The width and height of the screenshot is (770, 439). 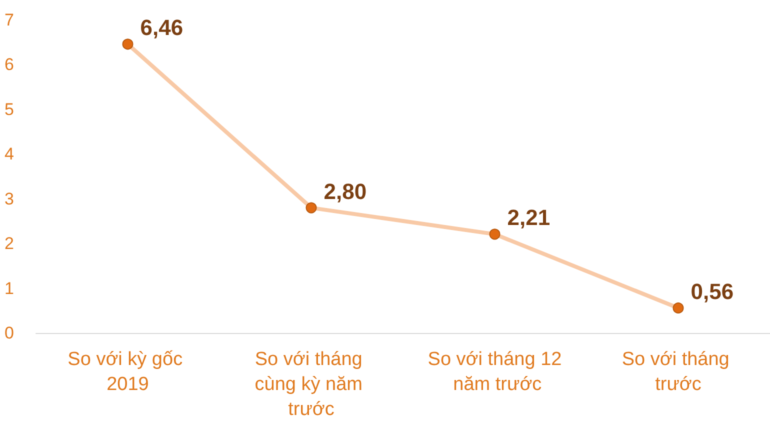 What do you see at coordinates (311, 384) in the screenshot?
I see `x-tick-label: So với tháng cùng kỳ năm trước` at bounding box center [311, 384].